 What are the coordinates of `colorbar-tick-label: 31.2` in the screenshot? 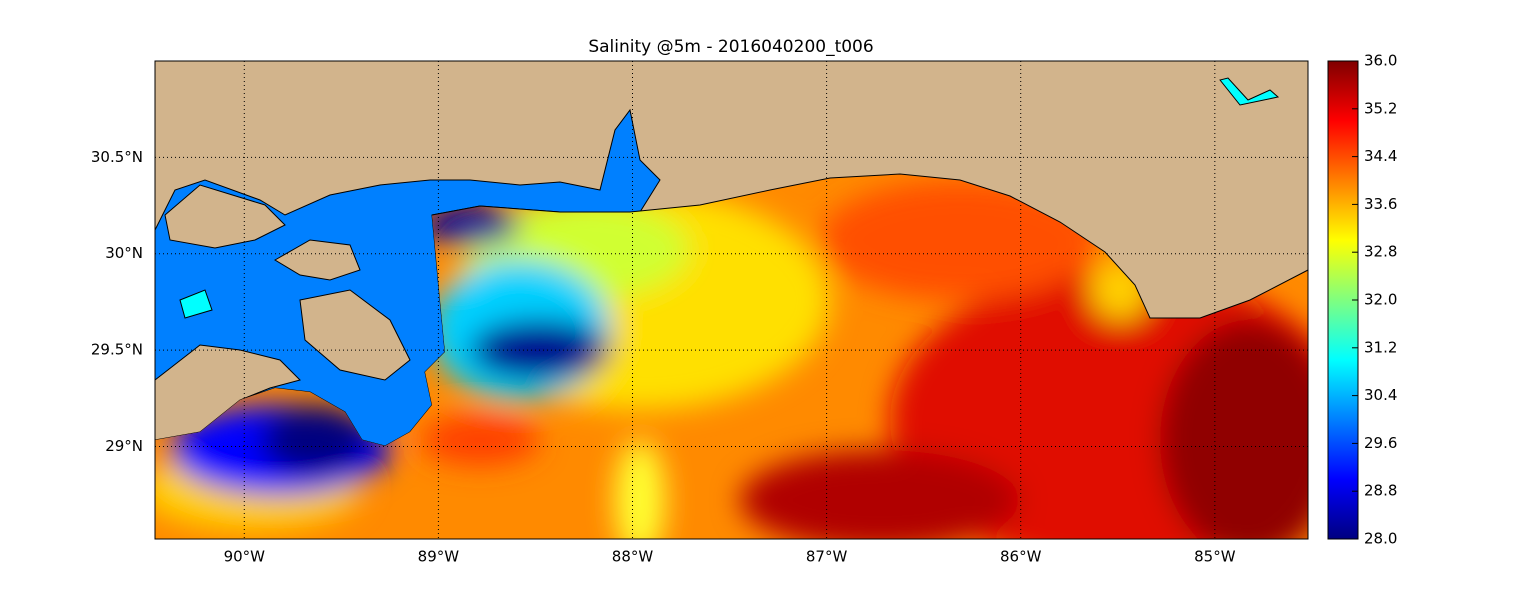 It's located at (1380, 347).